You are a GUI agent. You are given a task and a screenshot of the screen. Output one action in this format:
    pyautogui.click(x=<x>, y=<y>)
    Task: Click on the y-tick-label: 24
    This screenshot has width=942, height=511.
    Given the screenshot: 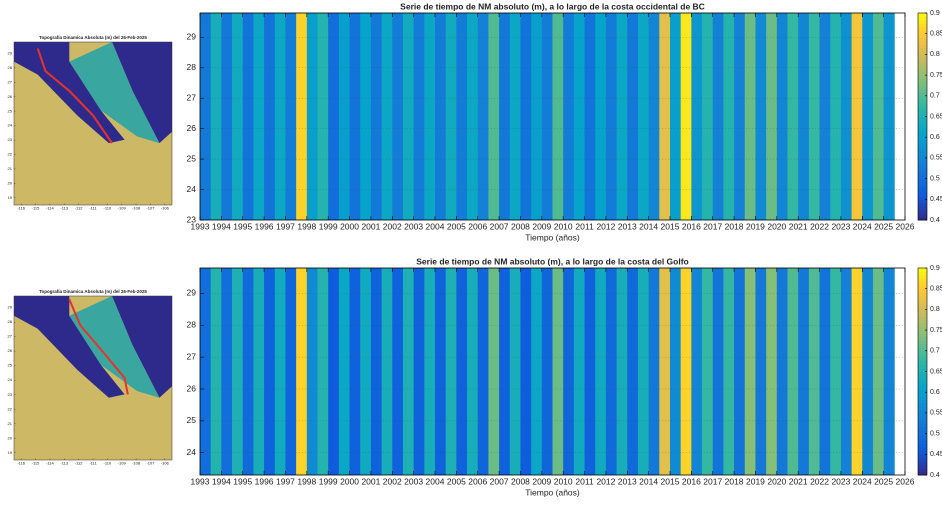 What is the action you would take?
    pyautogui.click(x=192, y=452)
    